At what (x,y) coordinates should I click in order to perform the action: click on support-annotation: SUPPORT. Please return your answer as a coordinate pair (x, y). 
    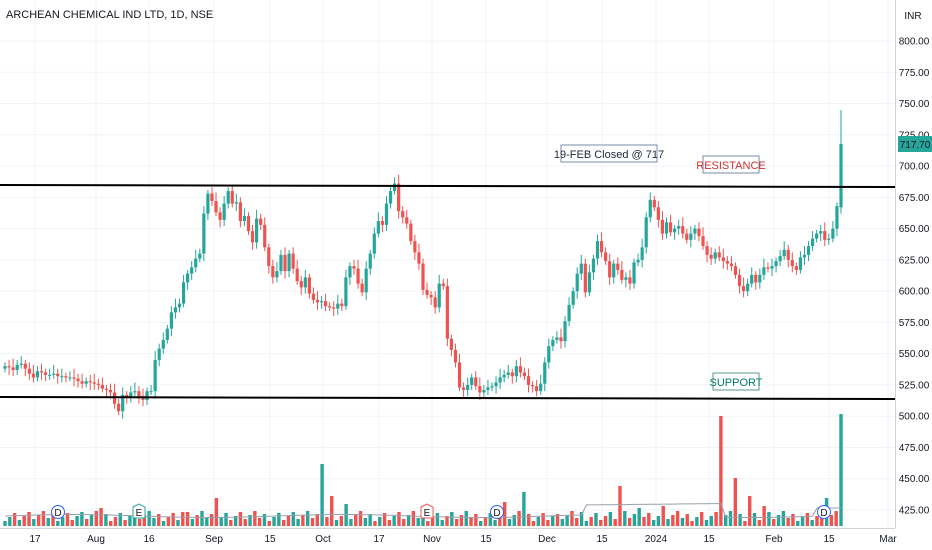
    Looking at the image, I should click on (736, 381).